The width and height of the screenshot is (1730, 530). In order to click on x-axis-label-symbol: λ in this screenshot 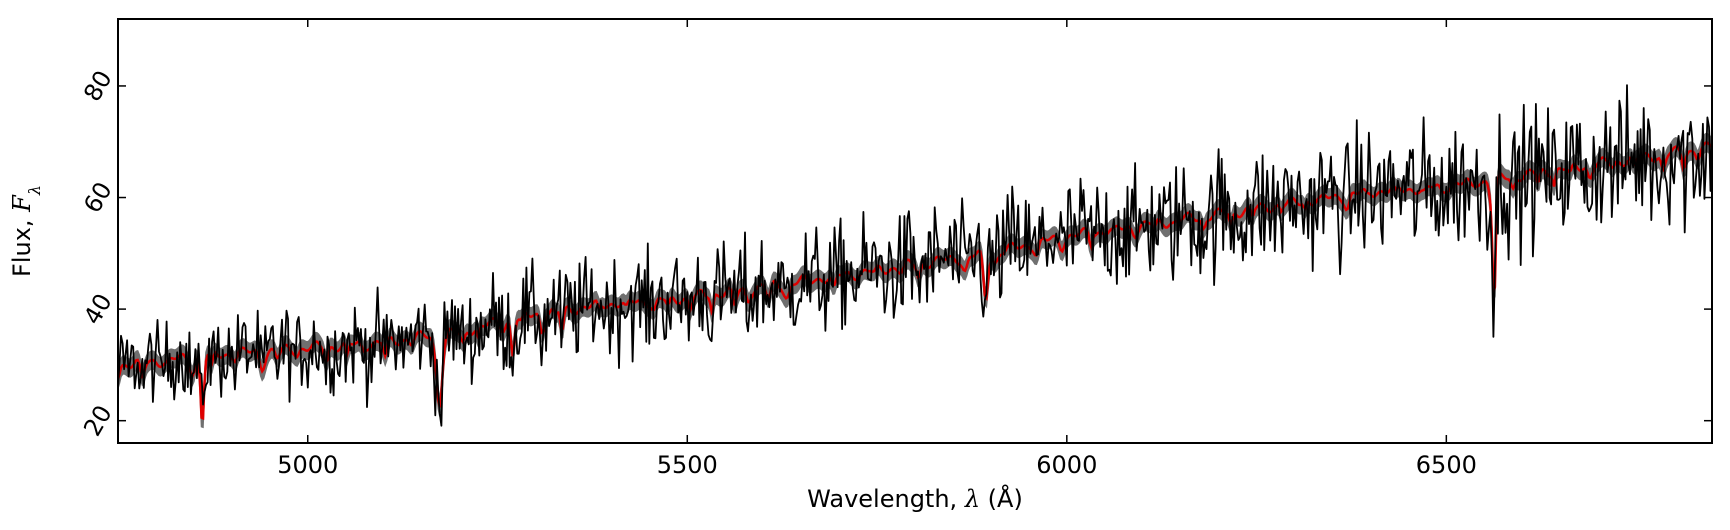, I will do `click(972, 499)`.